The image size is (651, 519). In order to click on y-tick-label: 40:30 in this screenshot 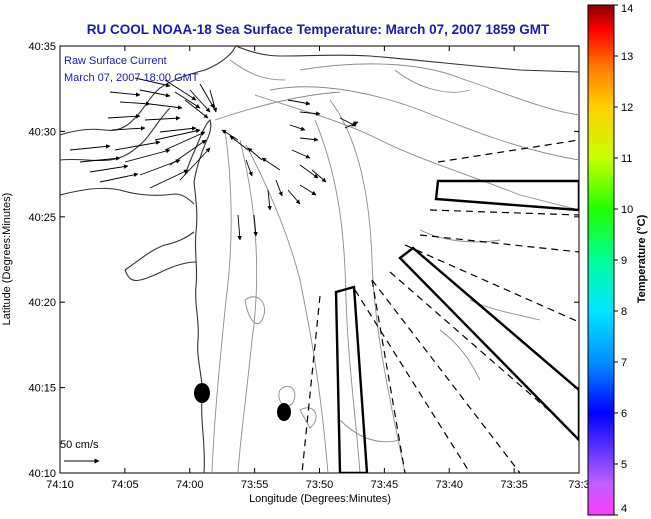, I will do `click(42, 132)`.